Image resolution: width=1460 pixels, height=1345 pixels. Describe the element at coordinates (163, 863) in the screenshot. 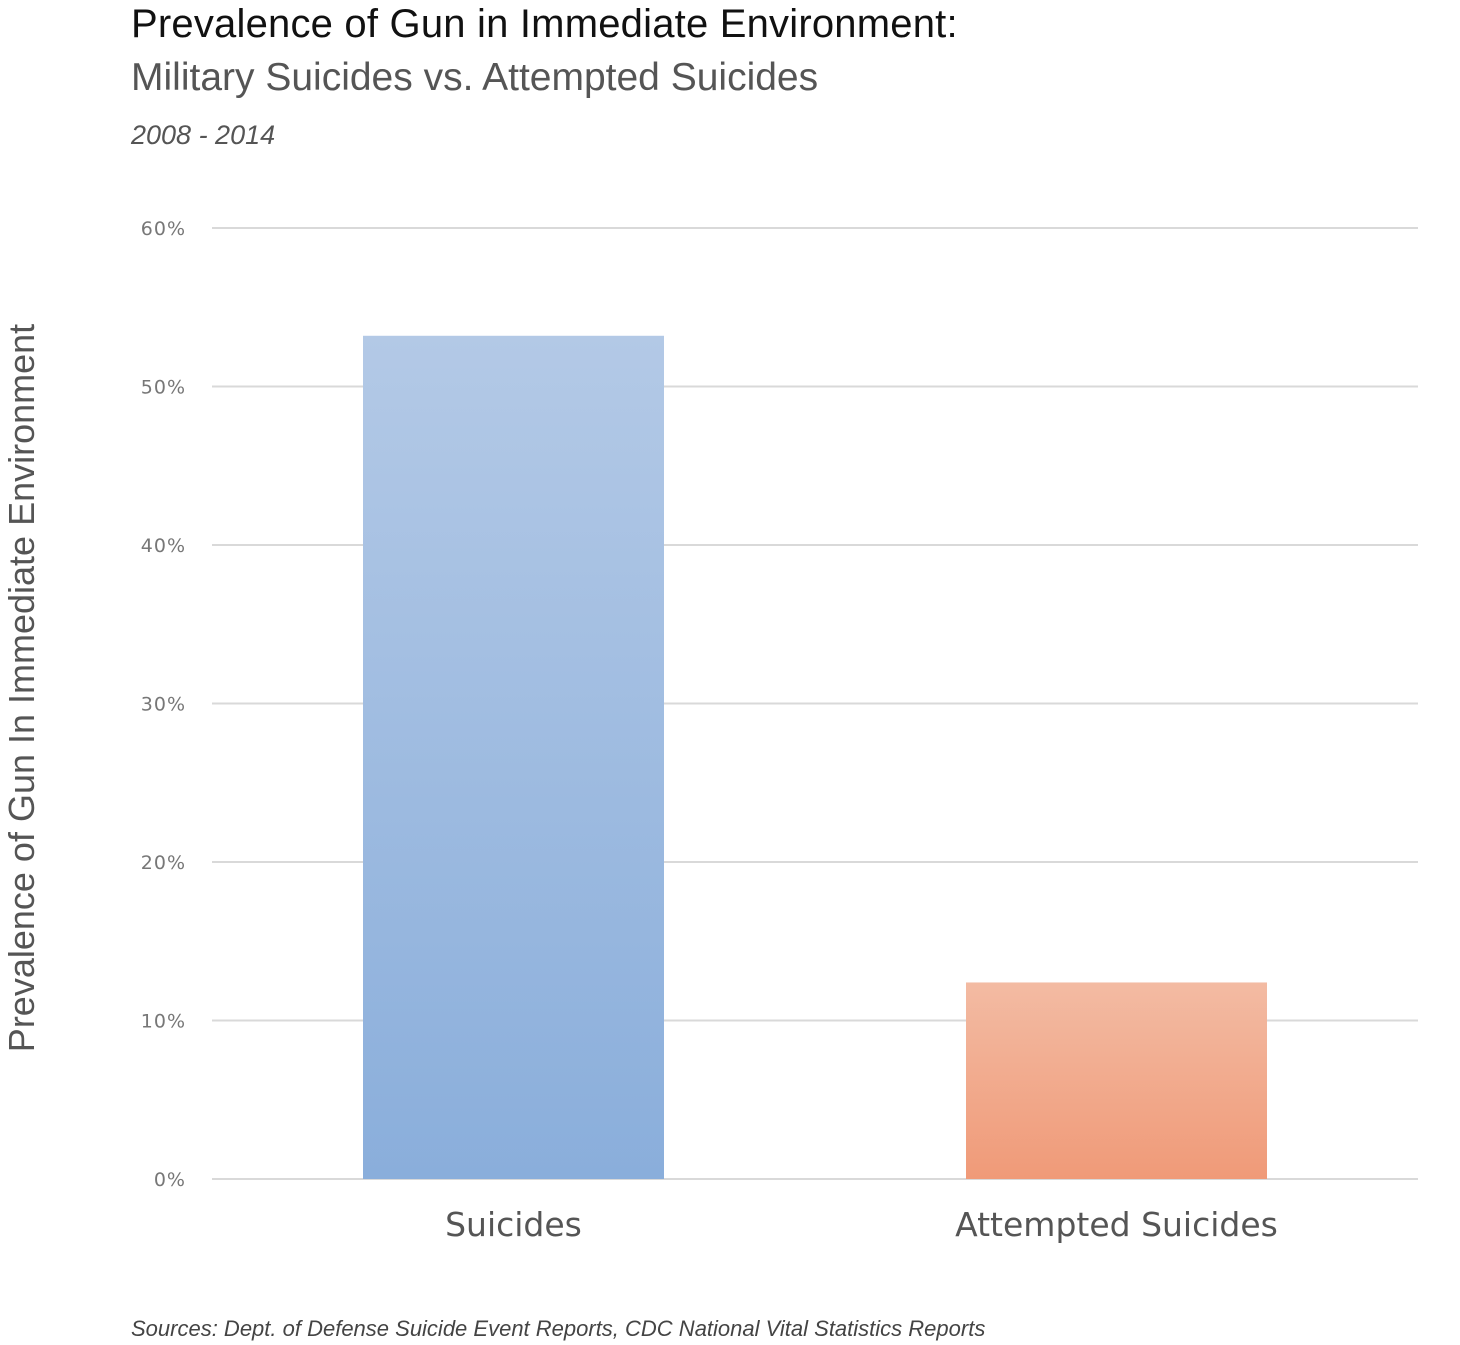

I see `y-tick-label: 20%` at that location.